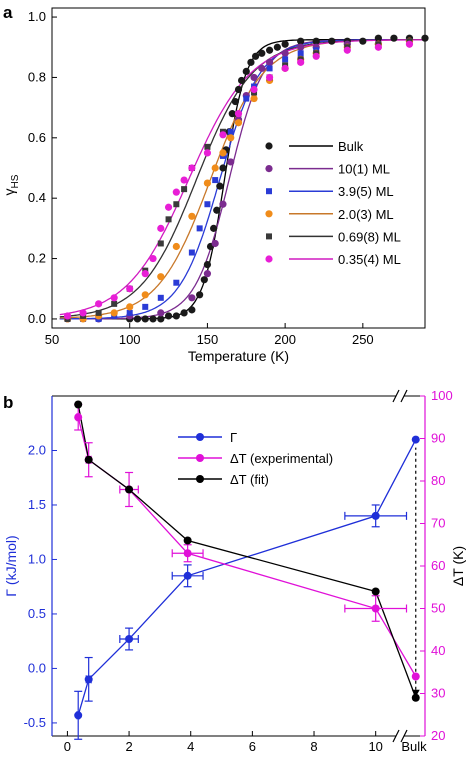 The height and width of the screenshot is (757, 474). Describe the element at coordinates (37, 558) in the screenshot. I see `panel-b-left-tick-label: 1.0` at that location.